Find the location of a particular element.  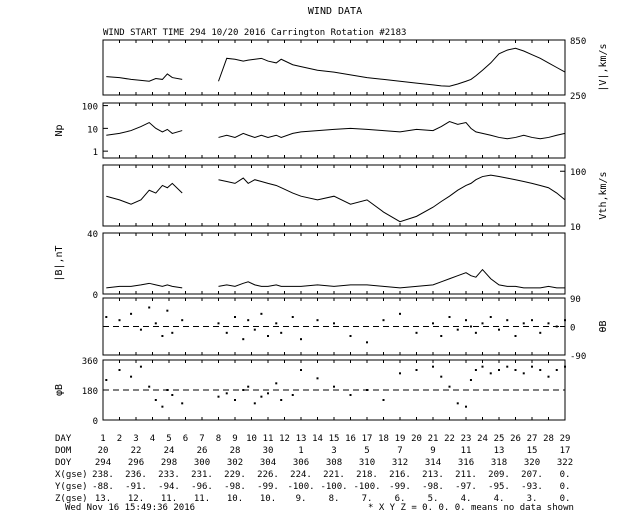

panel-field: 40 0 |B|,nT is located at coordinates (310, 265).